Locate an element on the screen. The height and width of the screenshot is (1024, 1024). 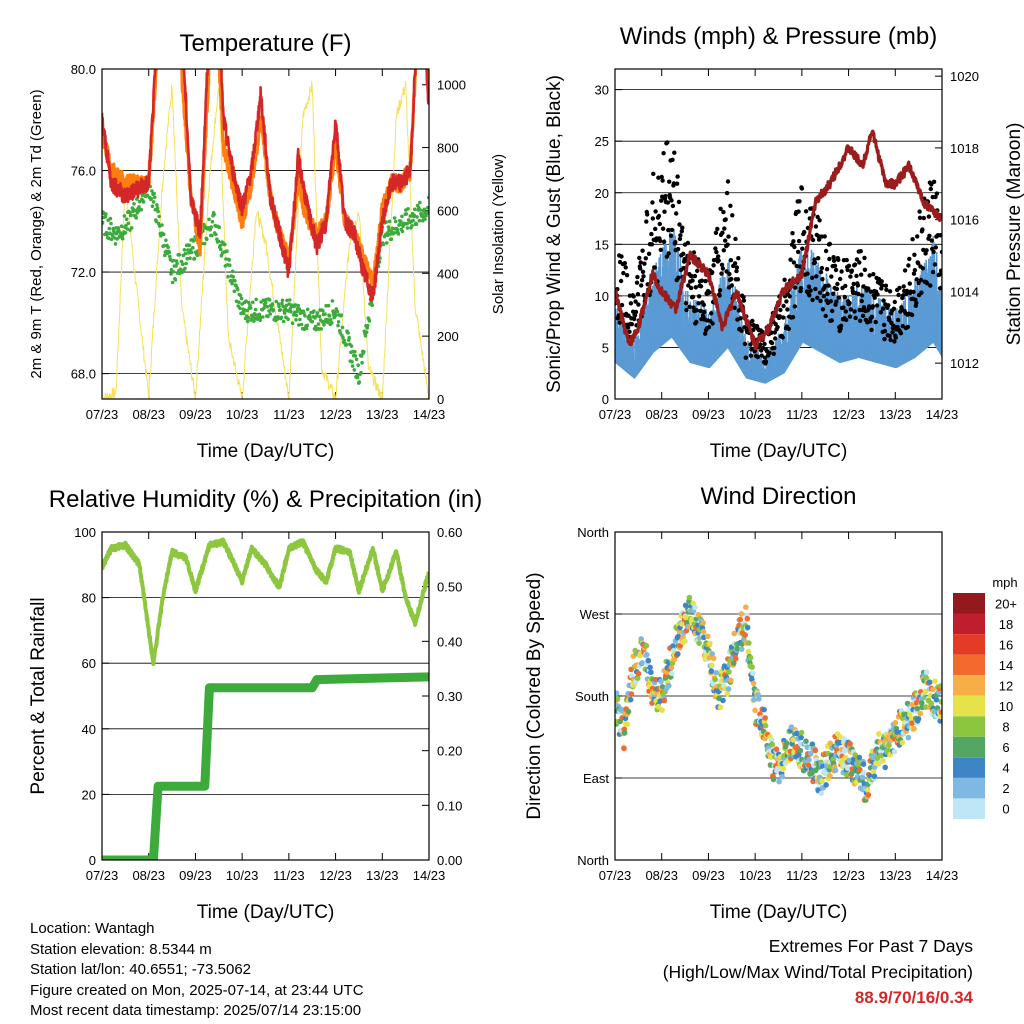
panel-2-y-tick-label: 20 is located at coordinates (602, 193).